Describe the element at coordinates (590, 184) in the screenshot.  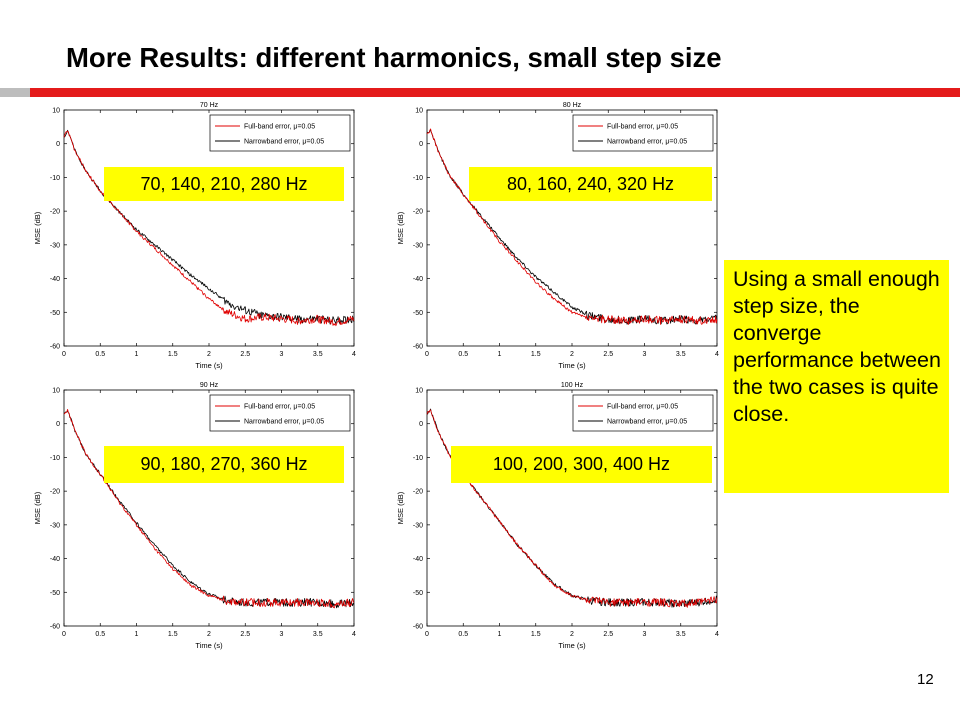
I see `harmonics-label-80hz: 80, 160, 240, 320 Hz` at that location.